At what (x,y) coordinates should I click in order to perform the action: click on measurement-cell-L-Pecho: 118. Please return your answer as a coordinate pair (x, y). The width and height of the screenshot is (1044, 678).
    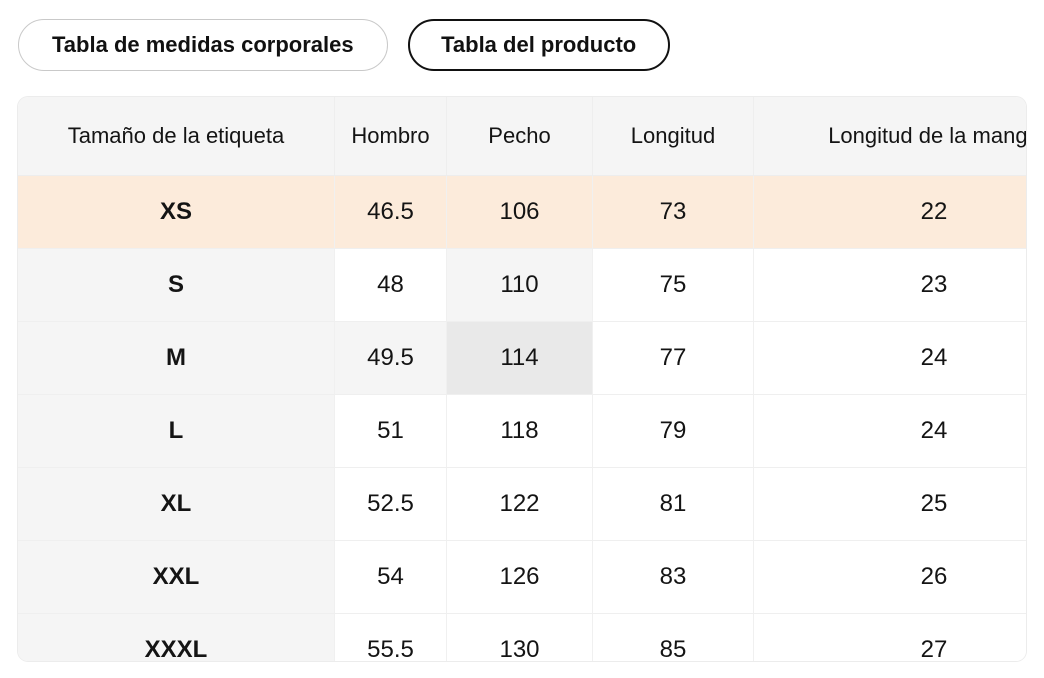
    Looking at the image, I should click on (520, 431).